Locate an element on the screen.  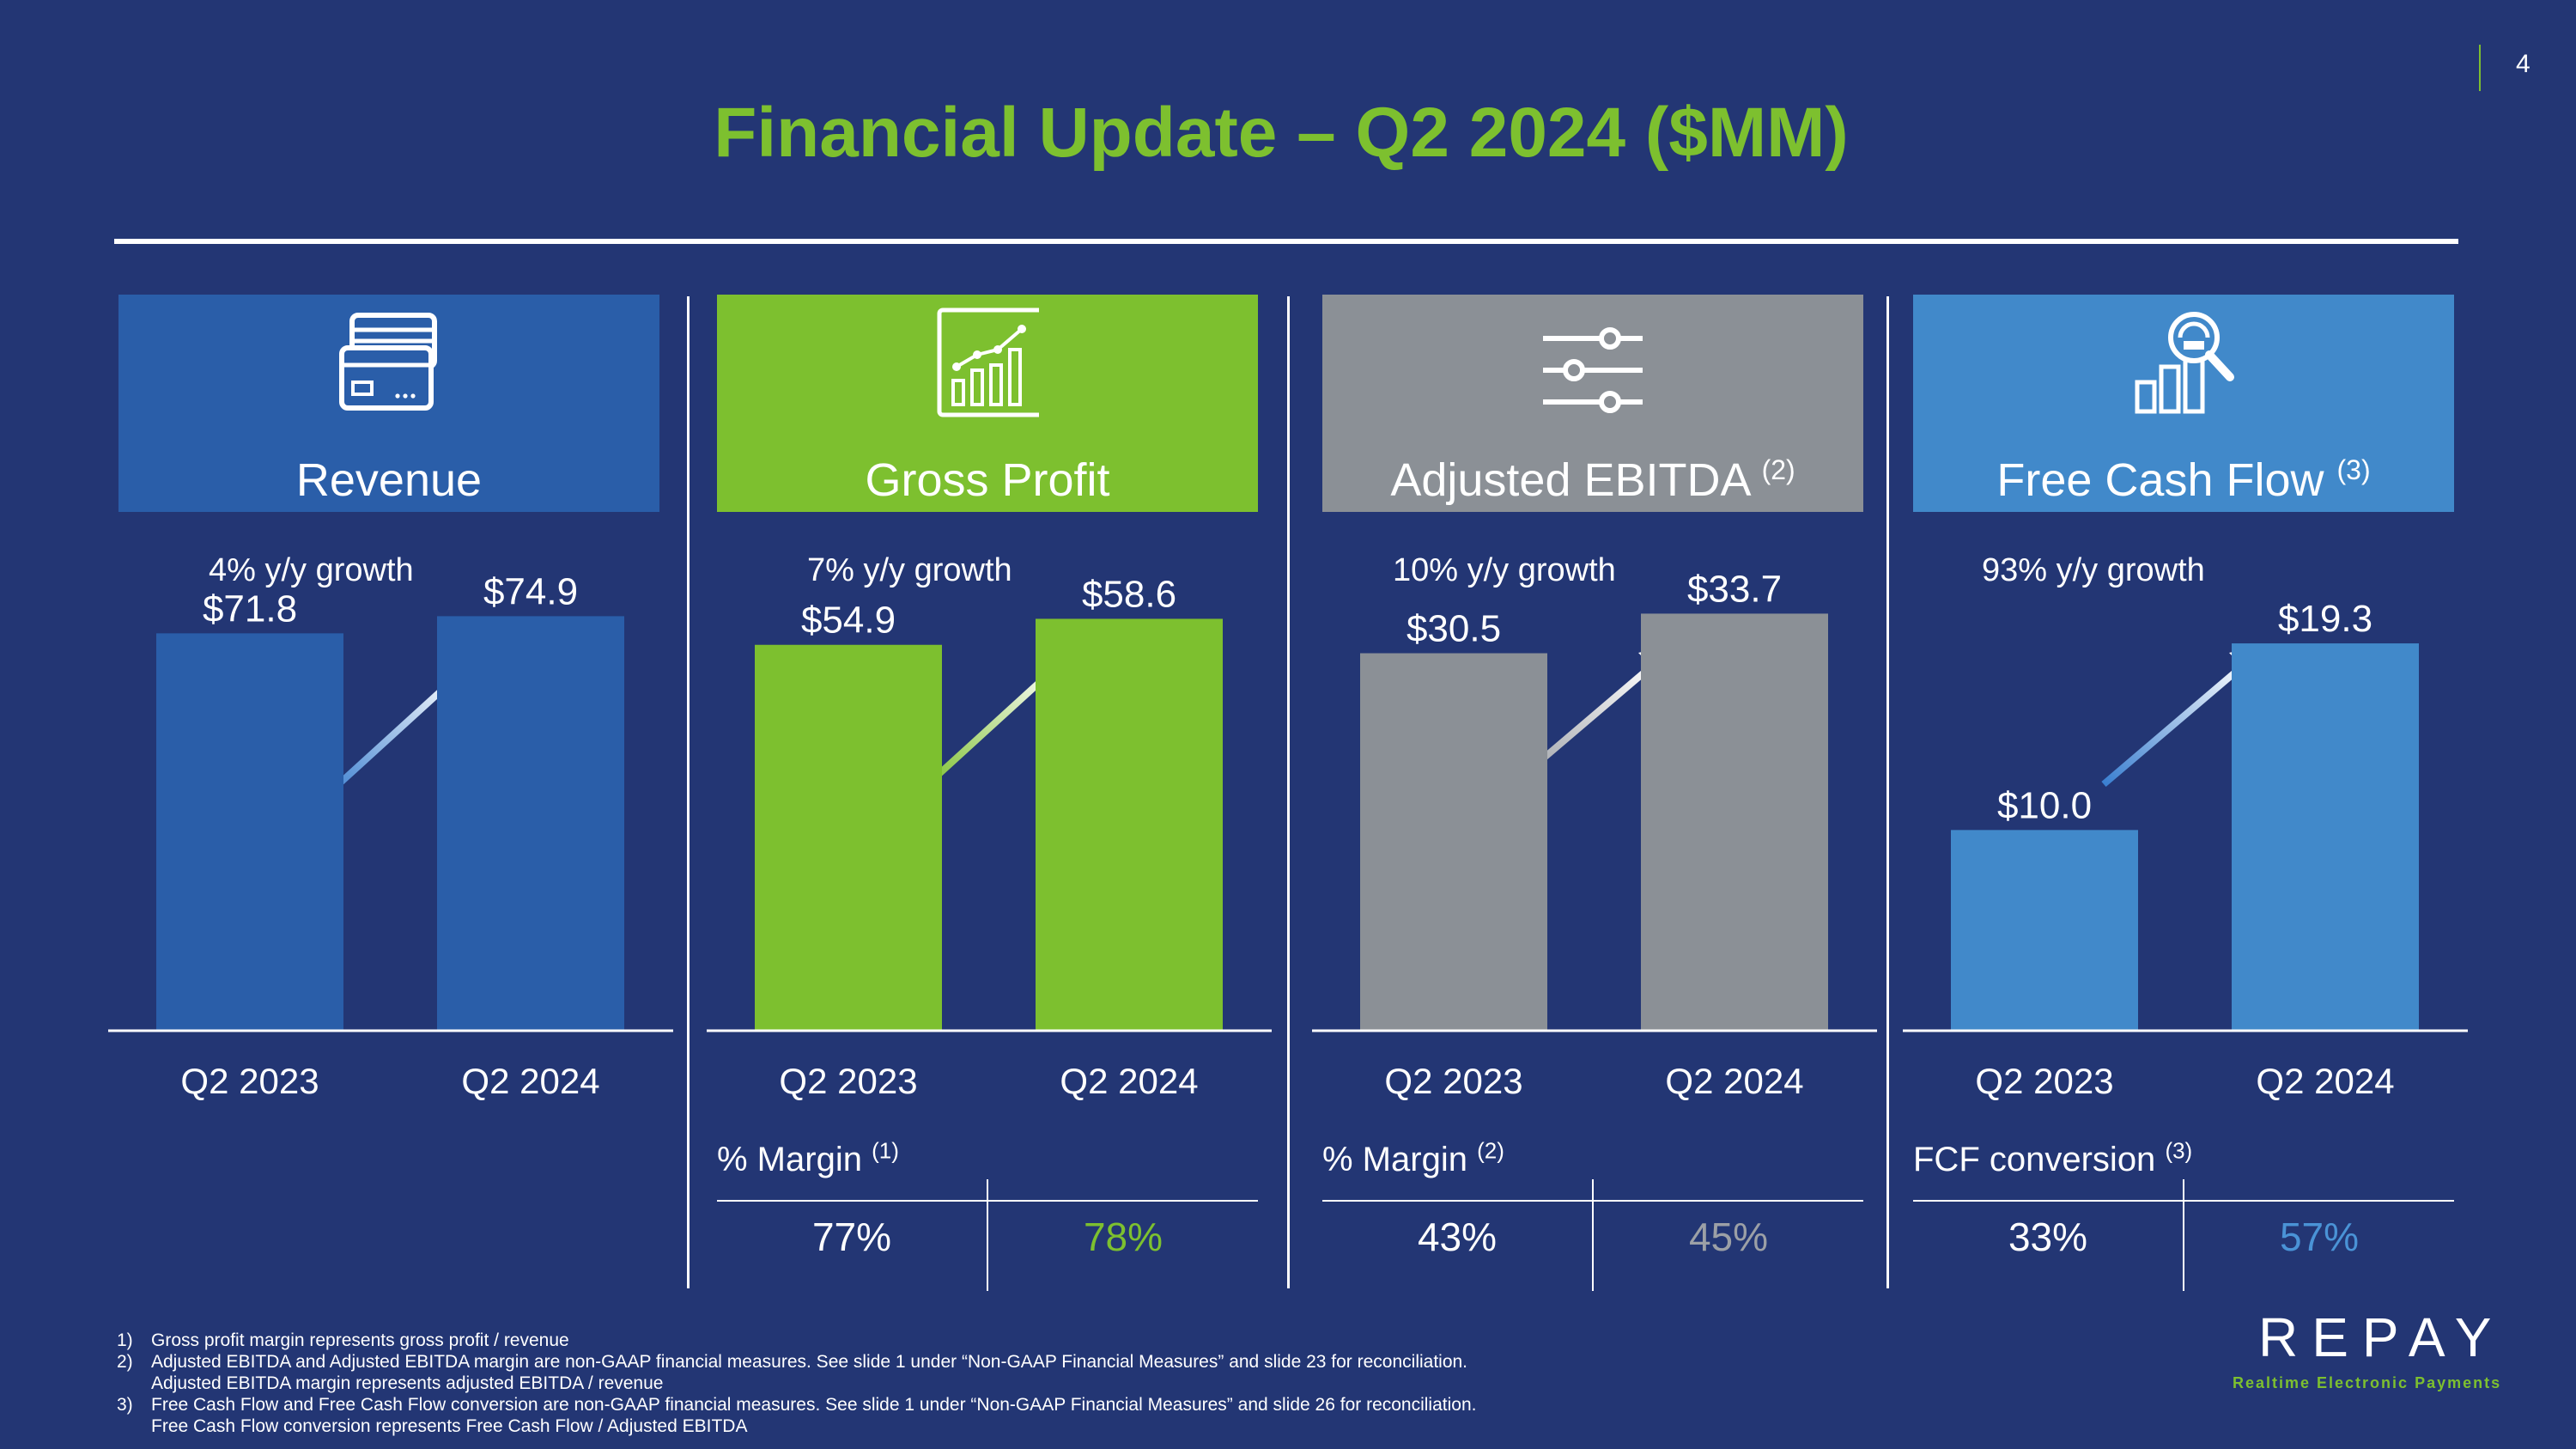
bar-value-label: $19.3 is located at coordinates (2325, 619).